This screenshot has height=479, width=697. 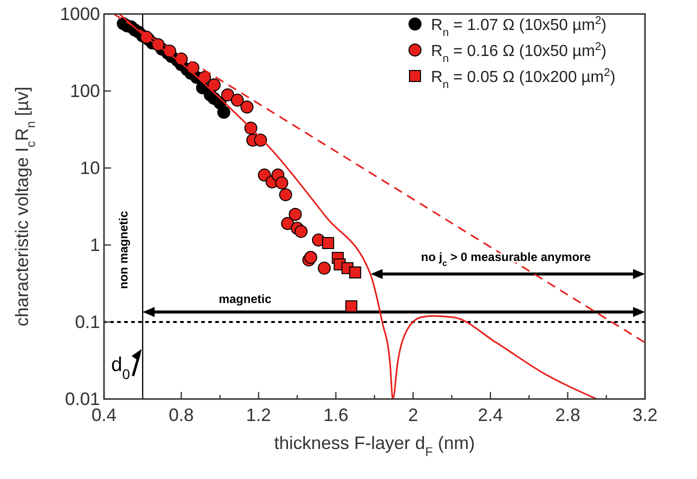 I want to click on annotation: magnetic, so click(x=245, y=299).